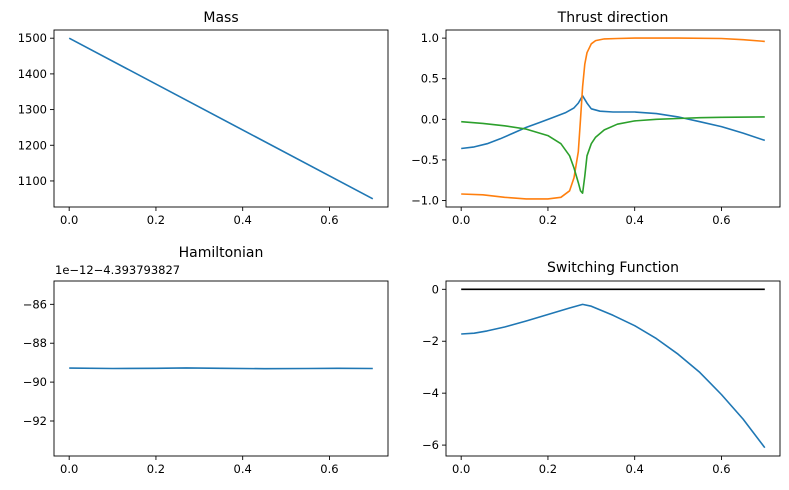 The width and height of the screenshot is (789, 490). What do you see at coordinates (221, 253) in the screenshot?
I see `subplot-title: Hamiltonian` at bounding box center [221, 253].